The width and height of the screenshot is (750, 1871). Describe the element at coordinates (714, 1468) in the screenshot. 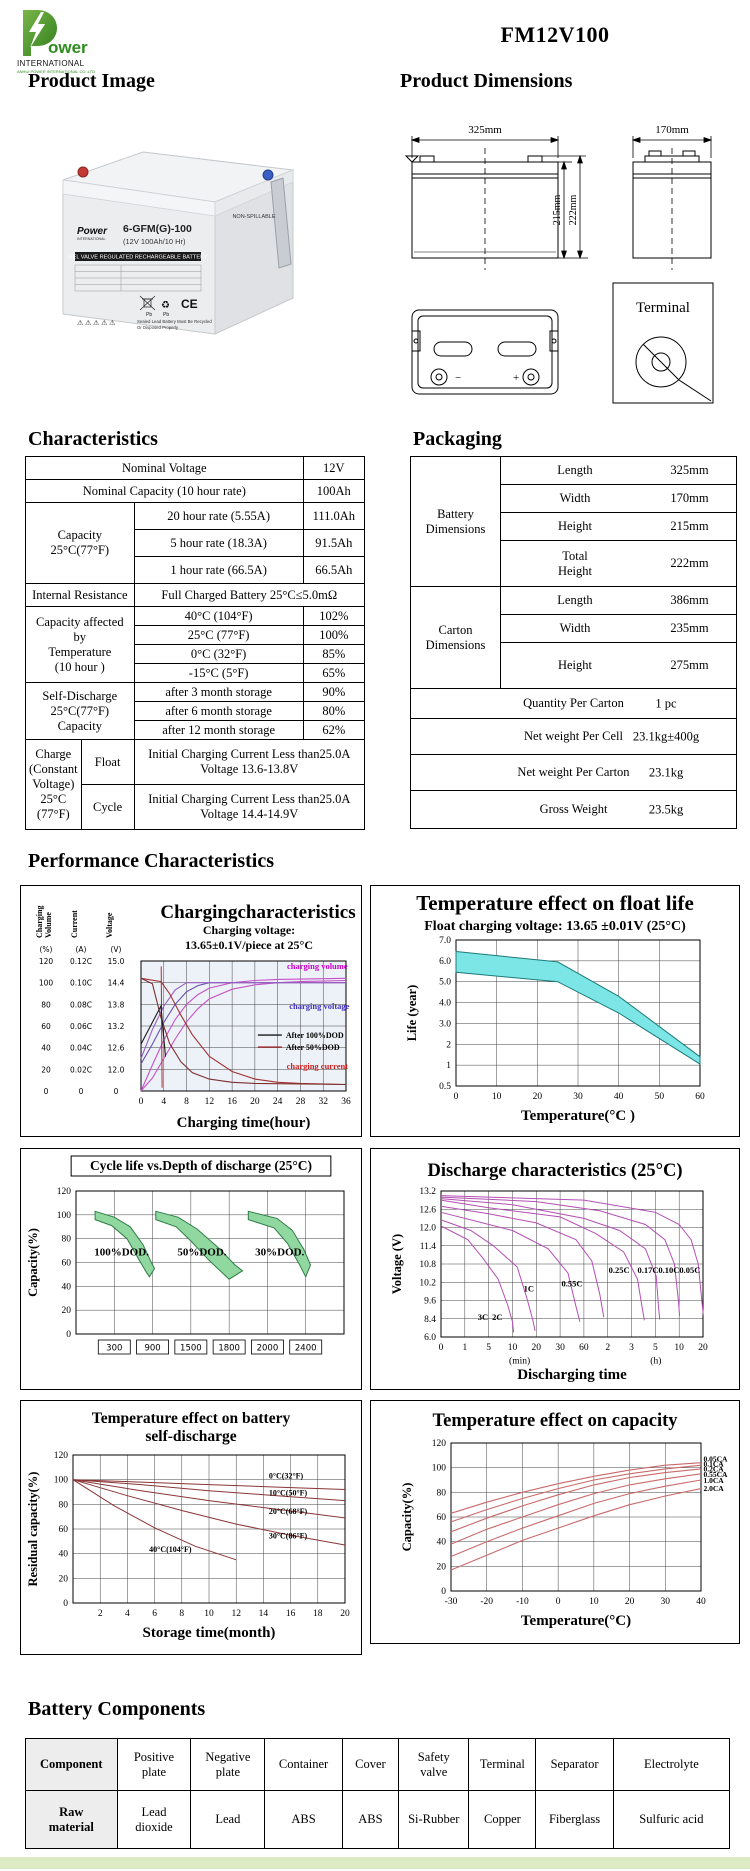

I see `svg-text: 0.2CA` at that location.